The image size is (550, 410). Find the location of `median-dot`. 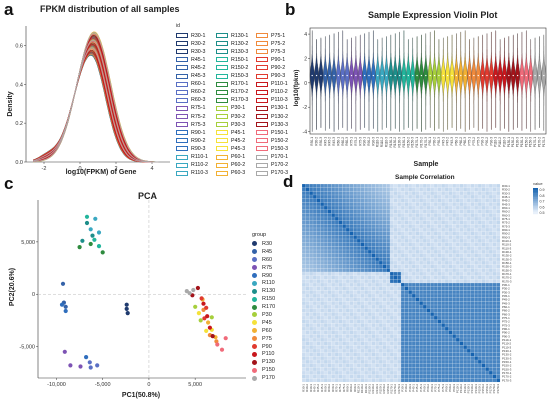

median-dot is located at coordinates (531, 75).